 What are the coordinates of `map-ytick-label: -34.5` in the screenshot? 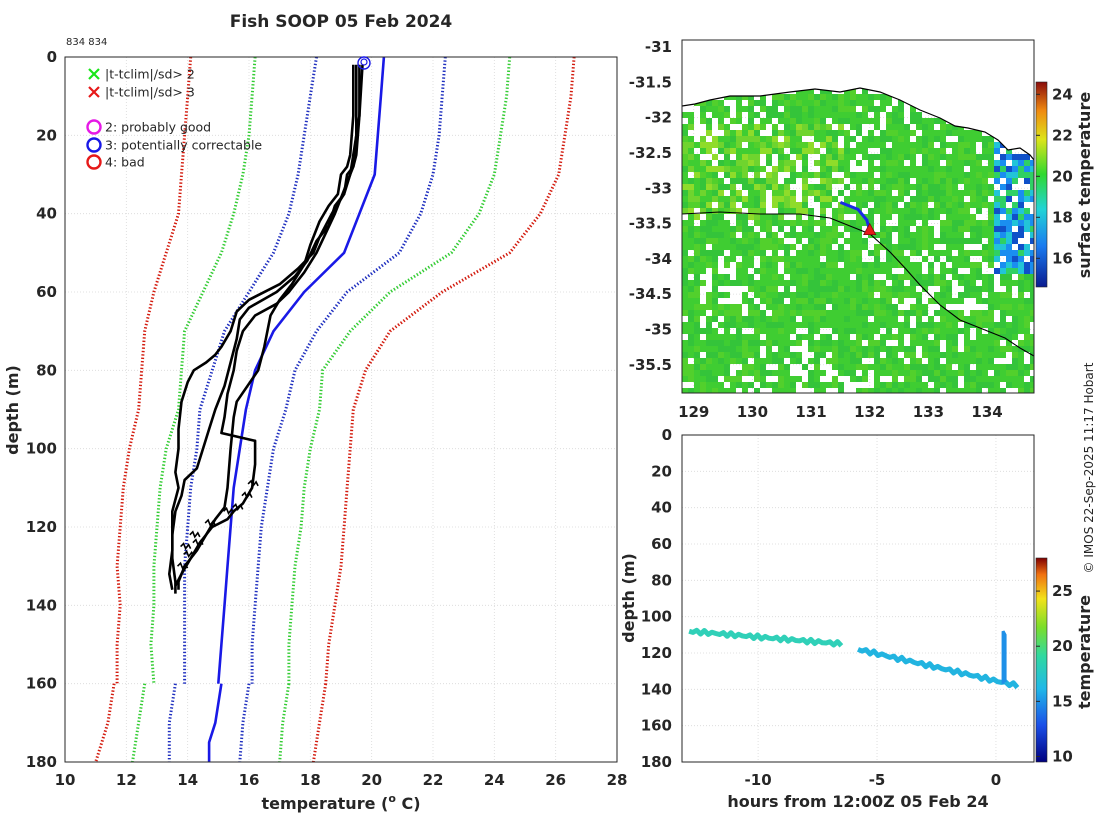 It's located at (650, 294).